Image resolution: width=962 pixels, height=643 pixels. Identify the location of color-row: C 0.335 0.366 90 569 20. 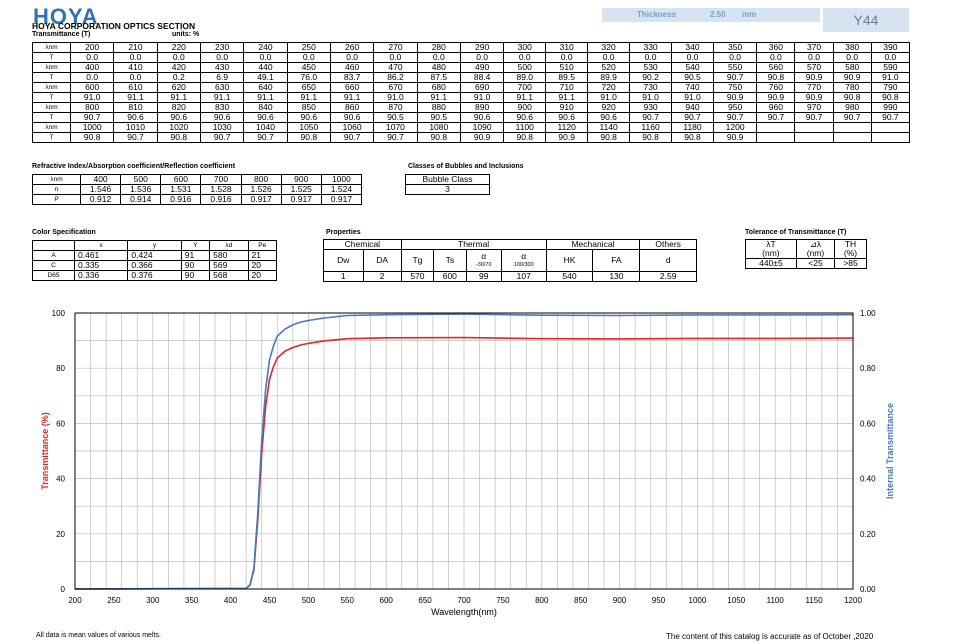
(155, 265).